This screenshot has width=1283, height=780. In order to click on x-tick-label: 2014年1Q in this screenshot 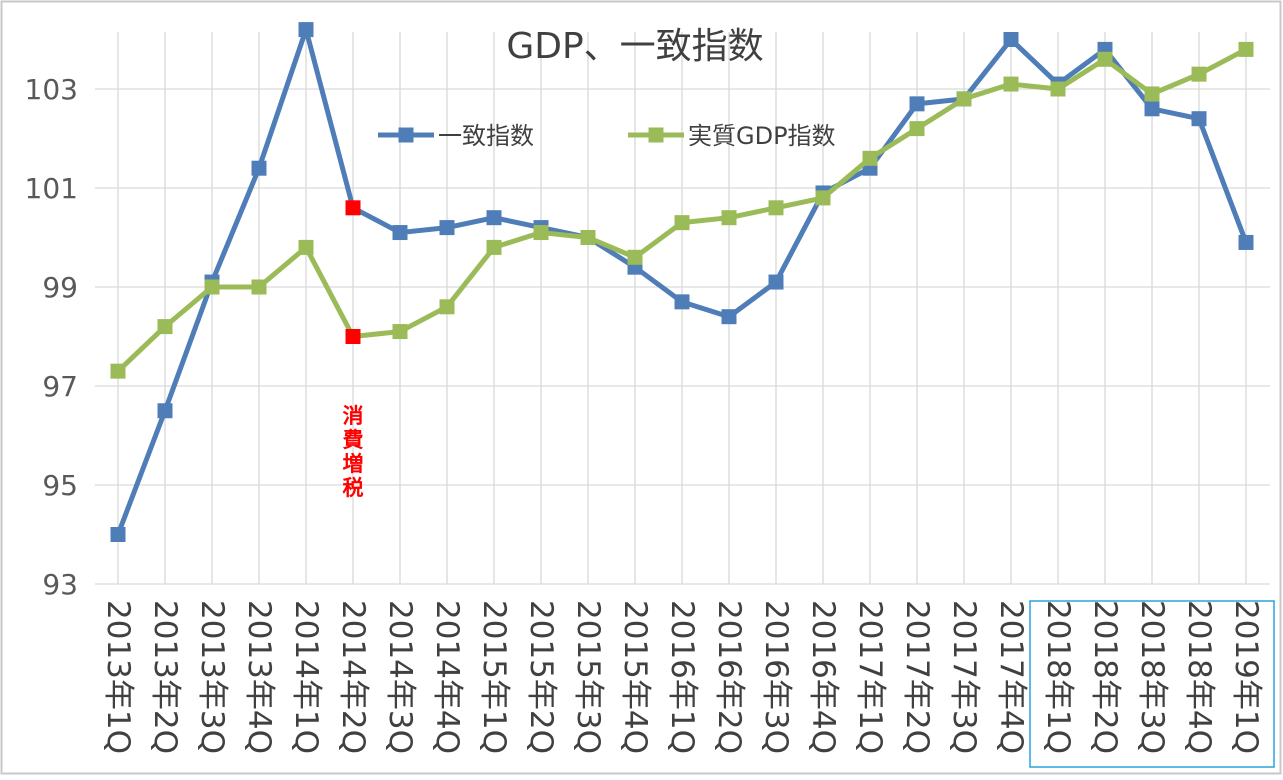, I will do `click(306, 677)`.